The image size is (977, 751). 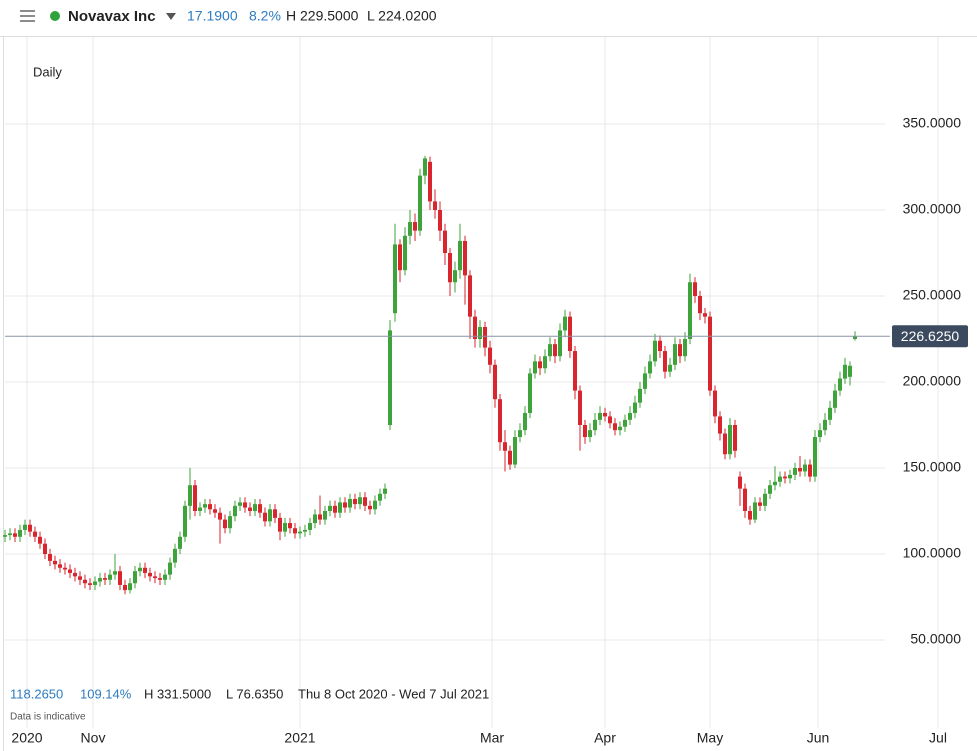 I want to click on period-low: L 76.6350, so click(x=254, y=693).